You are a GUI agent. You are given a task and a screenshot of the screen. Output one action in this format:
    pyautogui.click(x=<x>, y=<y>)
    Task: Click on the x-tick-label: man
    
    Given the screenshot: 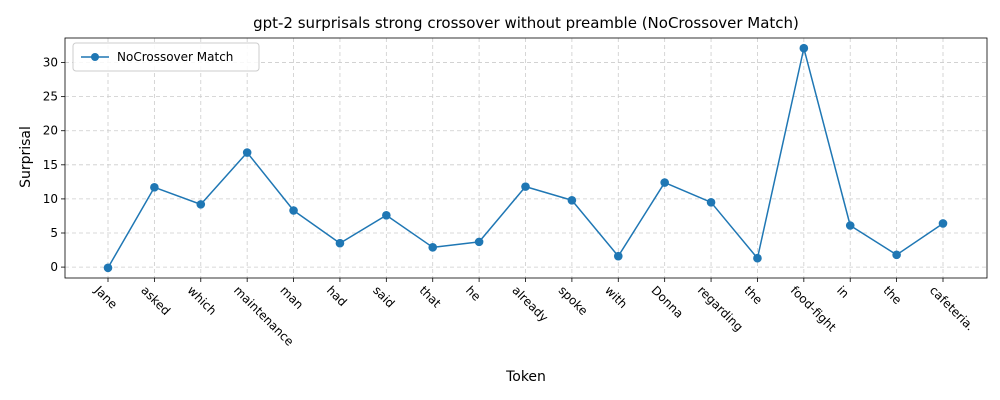 What is the action you would take?
    pyautogui.click(x=291, y=297)
    